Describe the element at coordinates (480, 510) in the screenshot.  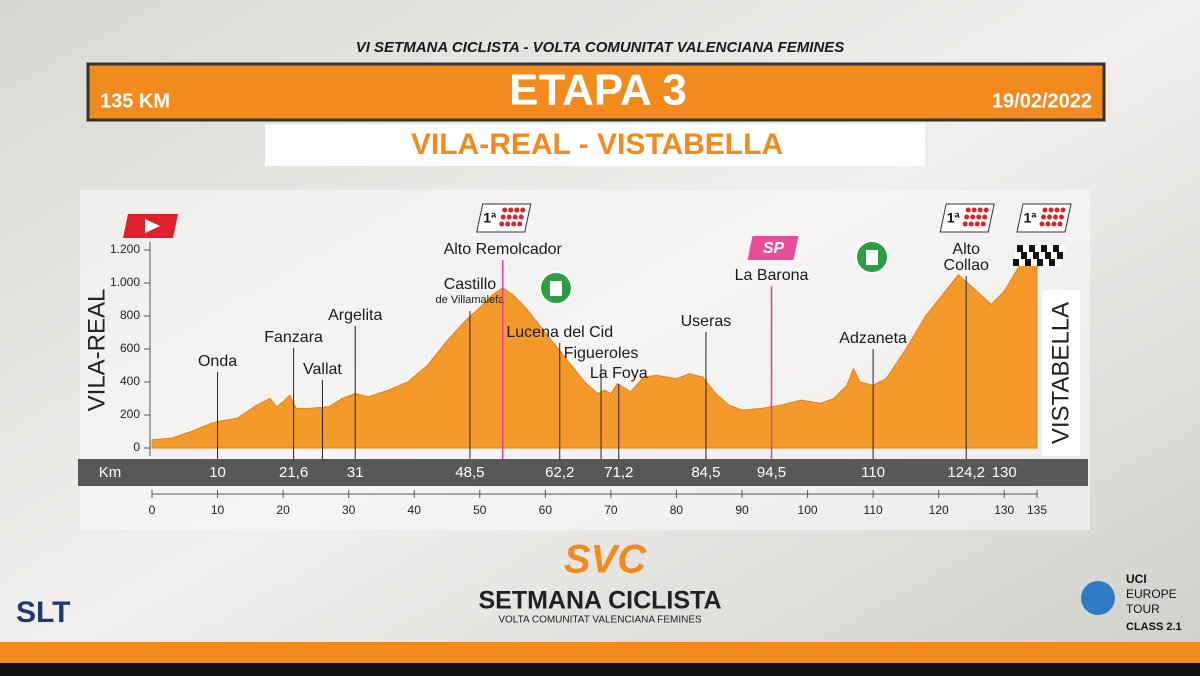
I see `x-tick-label: 50` at that location.